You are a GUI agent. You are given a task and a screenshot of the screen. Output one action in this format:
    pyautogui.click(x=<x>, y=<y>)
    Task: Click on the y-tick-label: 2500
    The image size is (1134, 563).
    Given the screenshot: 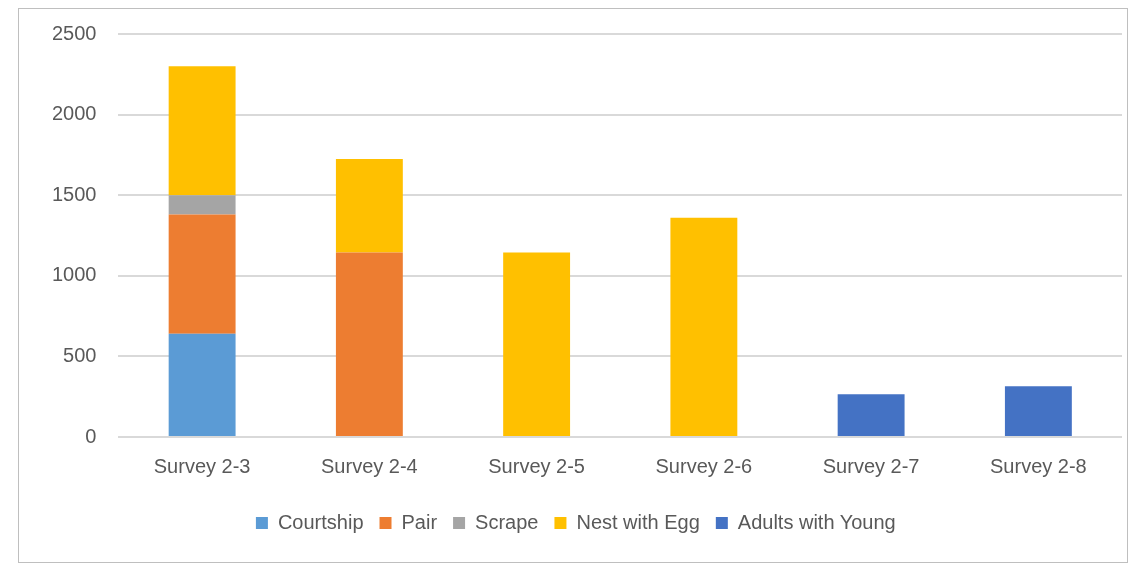 What is the action you would take?
    pyautogui.click(x=74, y=32)
    